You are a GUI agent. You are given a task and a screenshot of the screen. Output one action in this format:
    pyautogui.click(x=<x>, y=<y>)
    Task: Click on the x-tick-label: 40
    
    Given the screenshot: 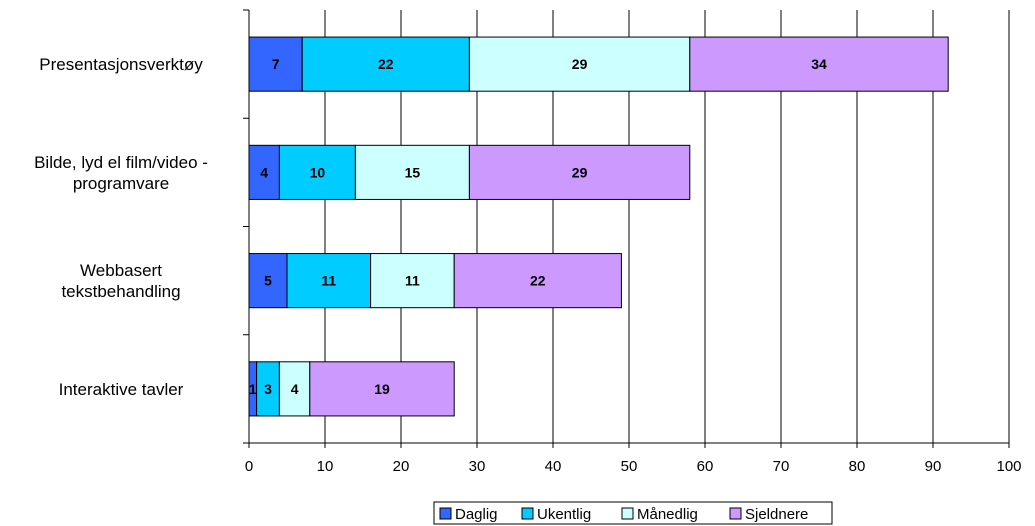 What is the action you would take?
    pyautogui.click(x=553, y=466)
    